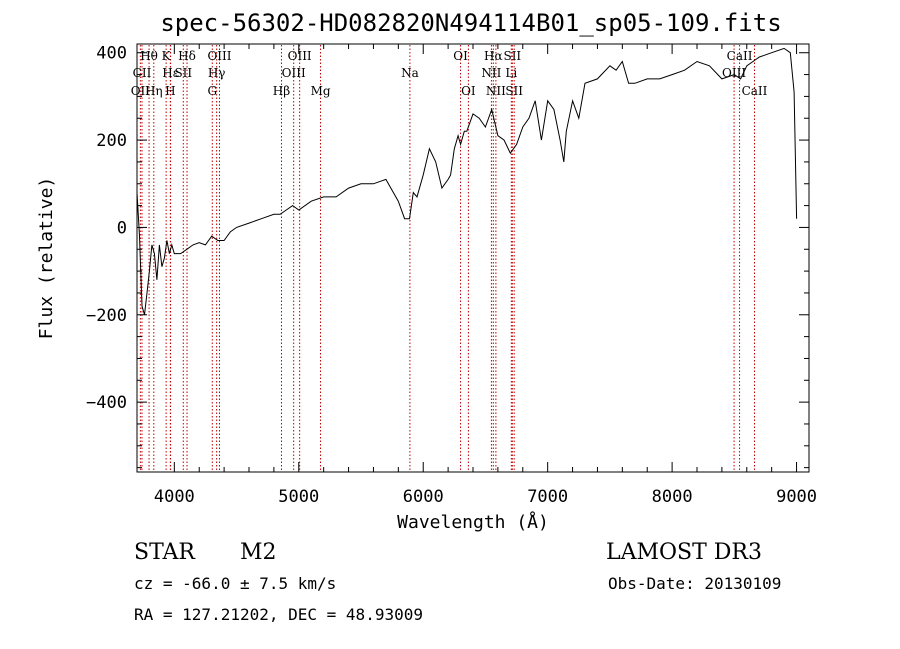 This screenshot has height=649, width=900. What do you see at coordinates (511, 73) in the screenshot?
I see `spectral-line-label: Li` at bounding box center [511, 73].